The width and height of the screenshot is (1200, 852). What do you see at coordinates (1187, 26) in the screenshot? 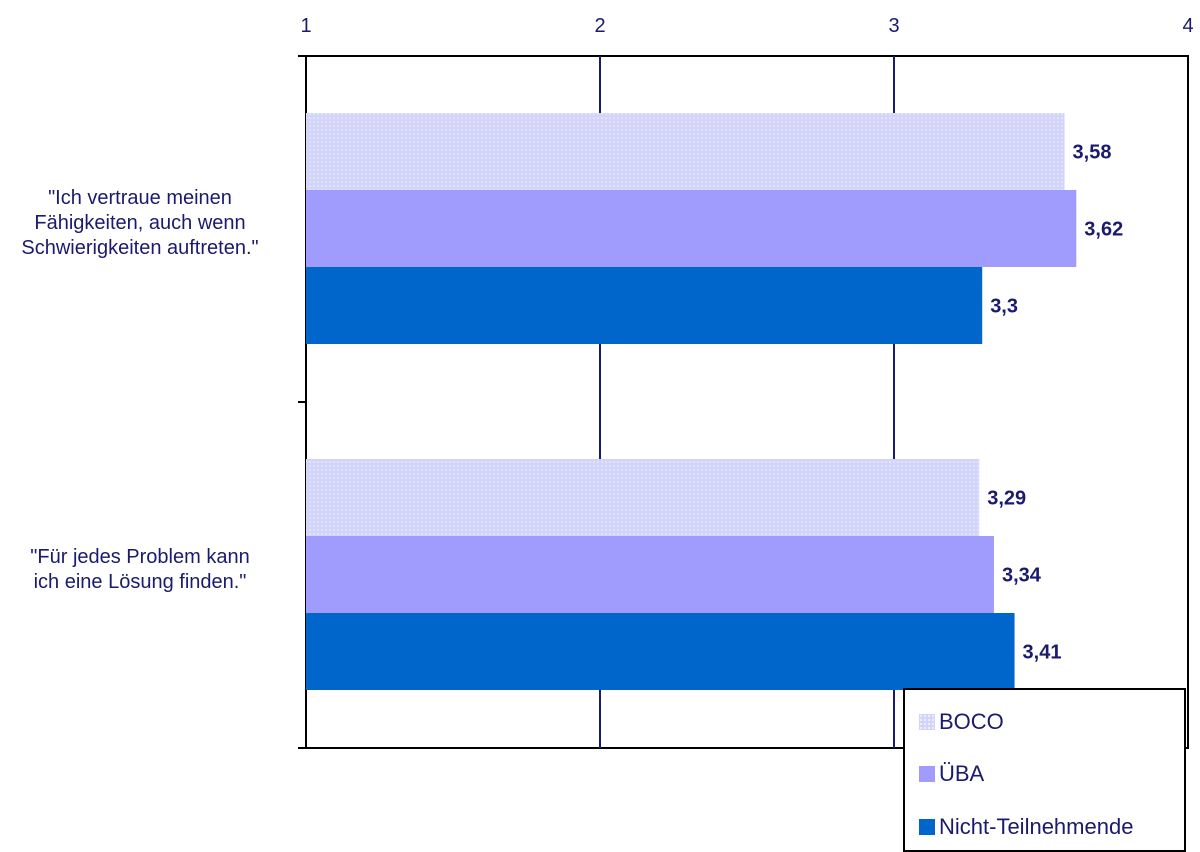
I see `x-tick-label-3: 4` at bounding box center [1187, 26].